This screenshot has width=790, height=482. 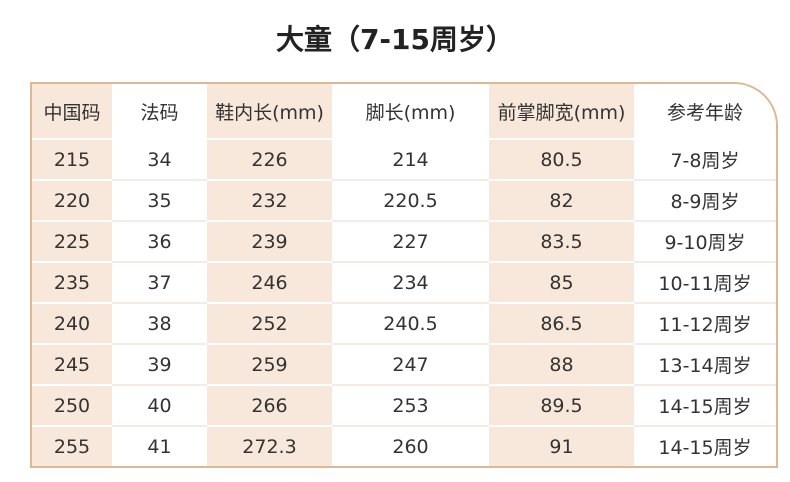 I want to click on table-cell: 225, so click(x=72, y=242).